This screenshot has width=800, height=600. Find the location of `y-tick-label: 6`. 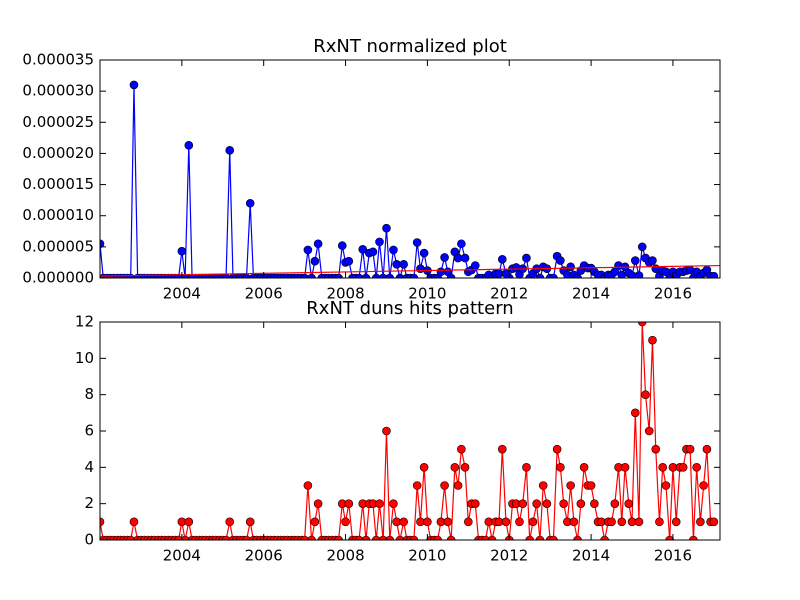

y-tick-label: 6 is located at coordinates (89, 431).